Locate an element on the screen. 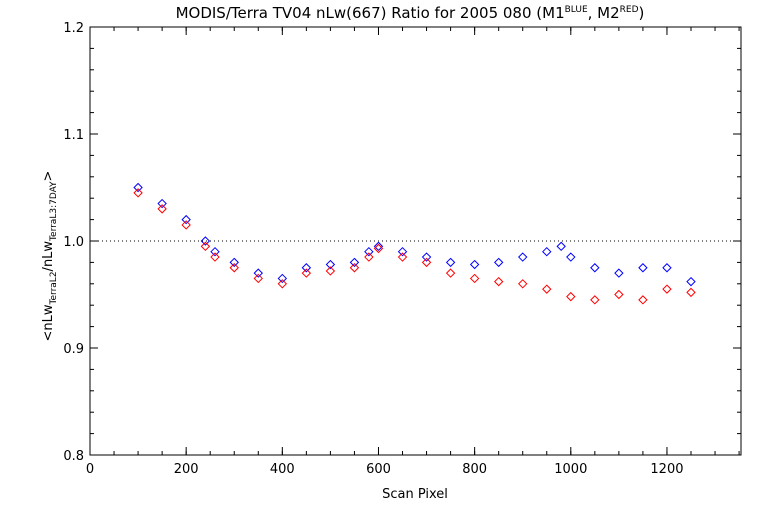  y-tick-label: 1.1 is located at coordinates (73, 135).